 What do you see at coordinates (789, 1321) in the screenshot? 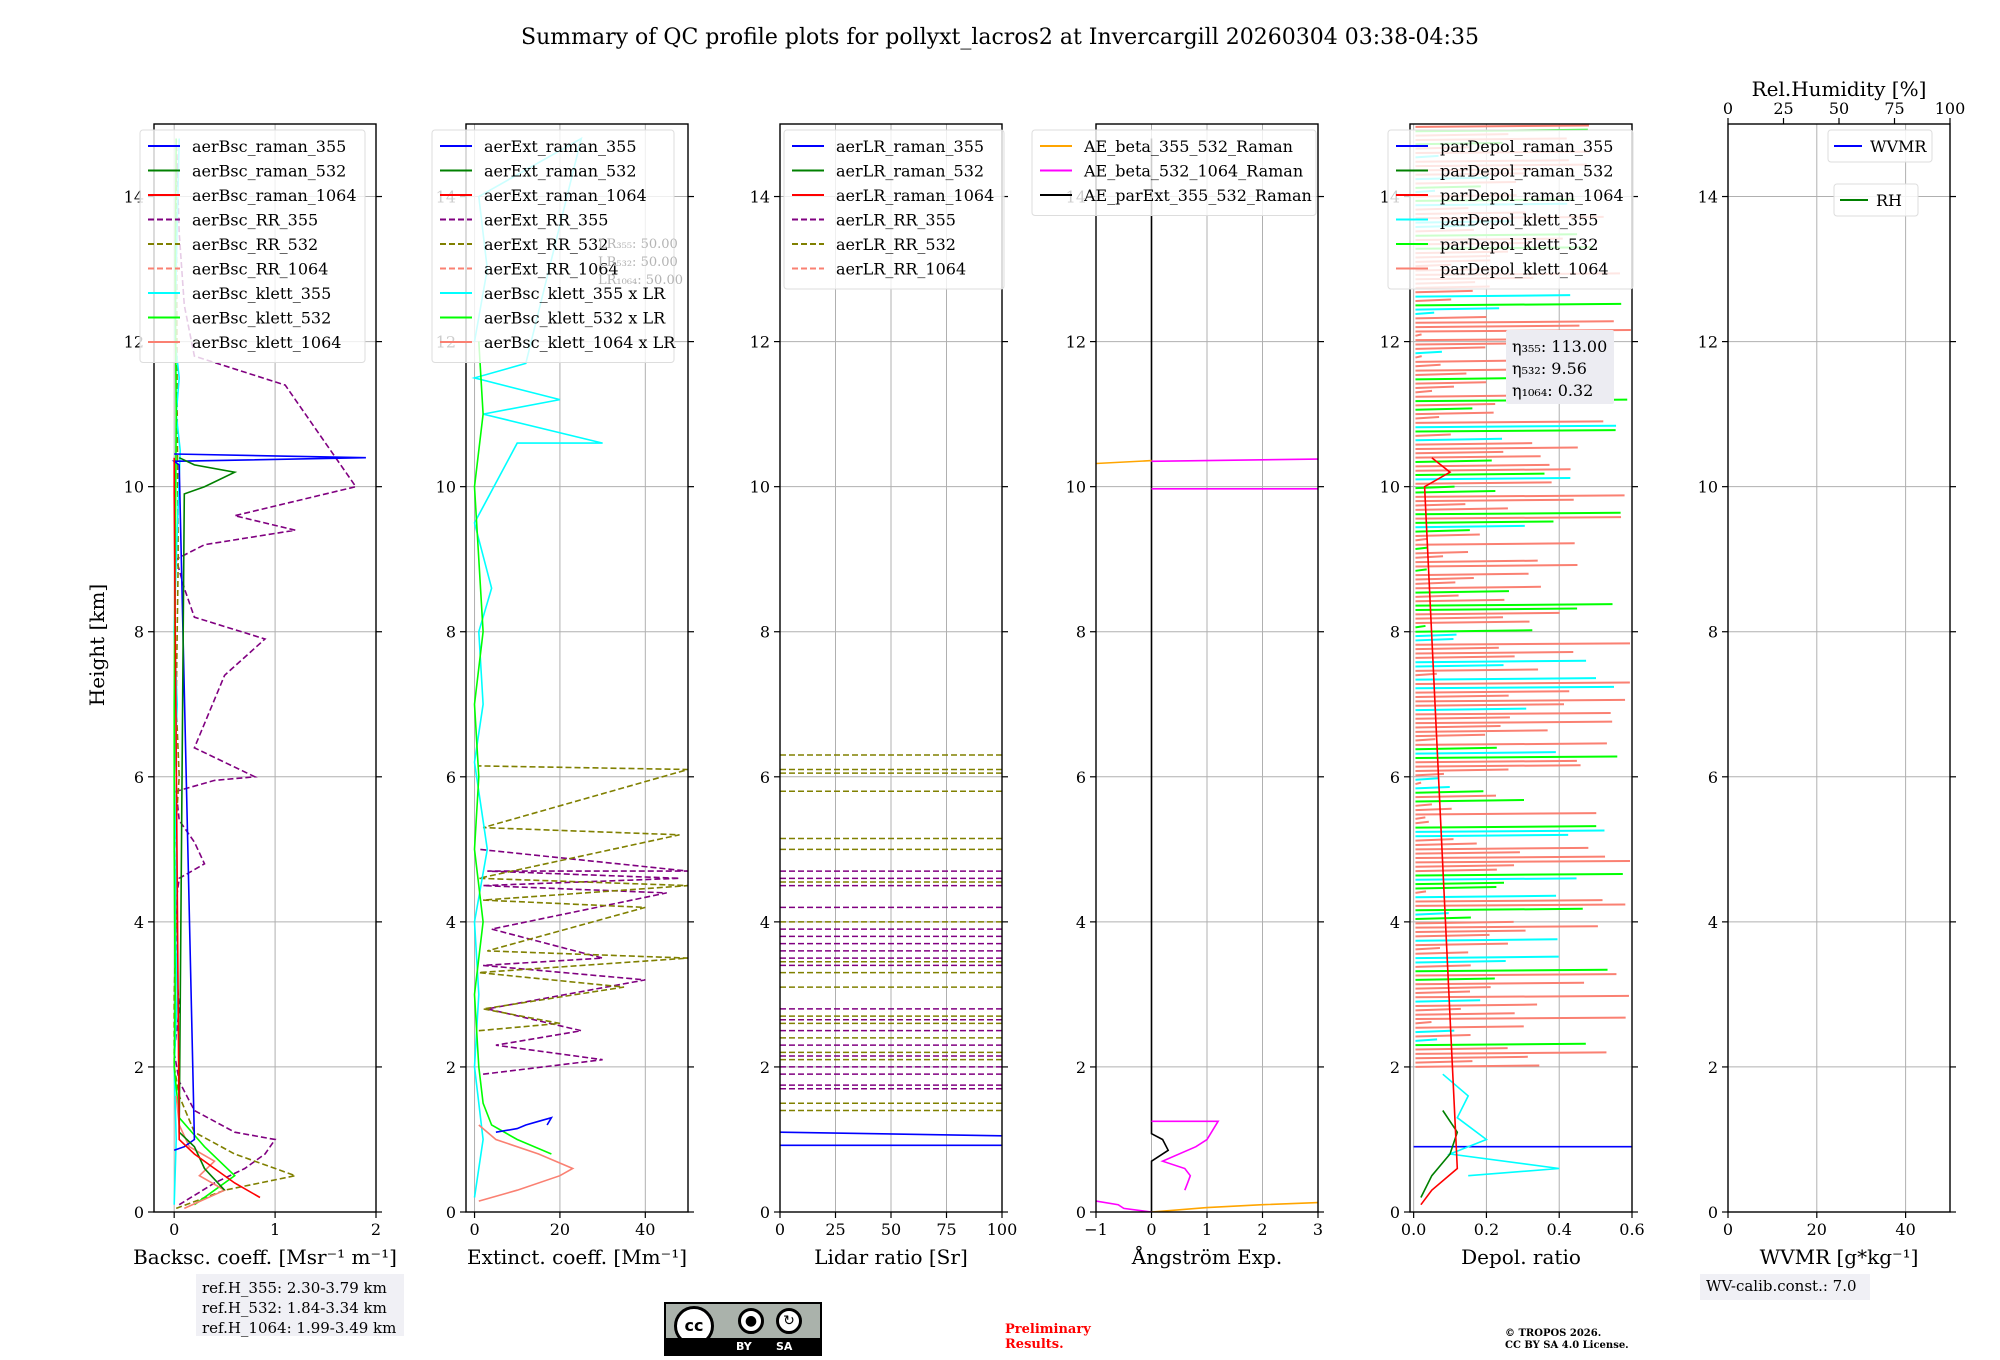
I see `share-alike-icon: ↻` at bounding box center [789, 1321].